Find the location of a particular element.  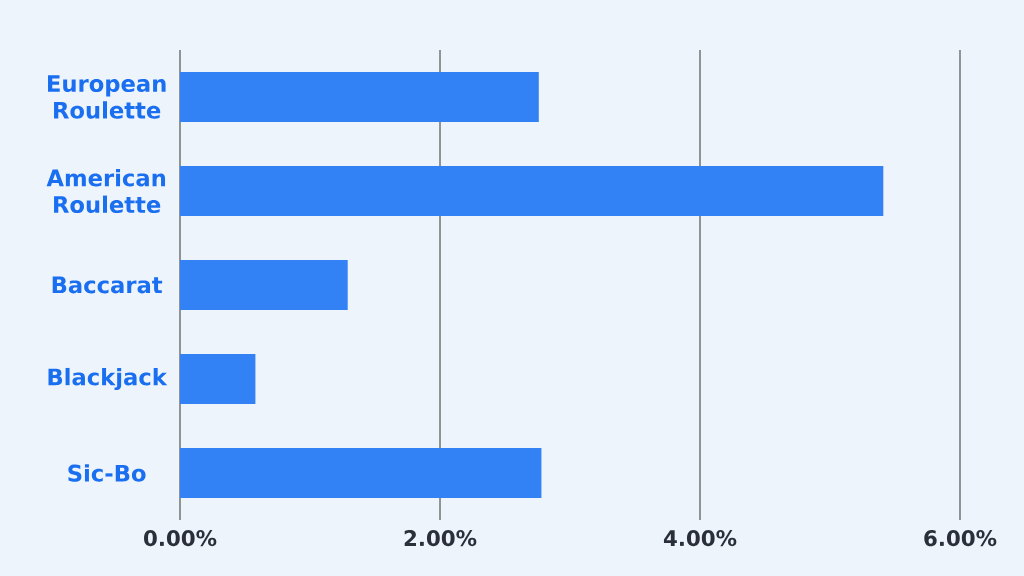

x-tick-label: 4.00% is located at coordinates (700, 538).